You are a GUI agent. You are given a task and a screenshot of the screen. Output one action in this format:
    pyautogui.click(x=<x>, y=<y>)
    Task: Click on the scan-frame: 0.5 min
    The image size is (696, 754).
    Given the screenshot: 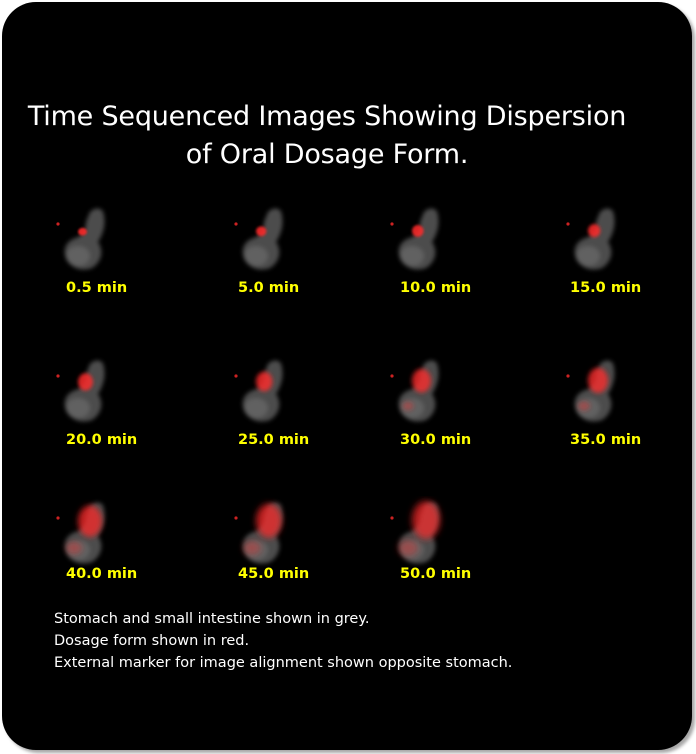 What is the action you would take?
    pyautogui.click(x=107, y=252)
    